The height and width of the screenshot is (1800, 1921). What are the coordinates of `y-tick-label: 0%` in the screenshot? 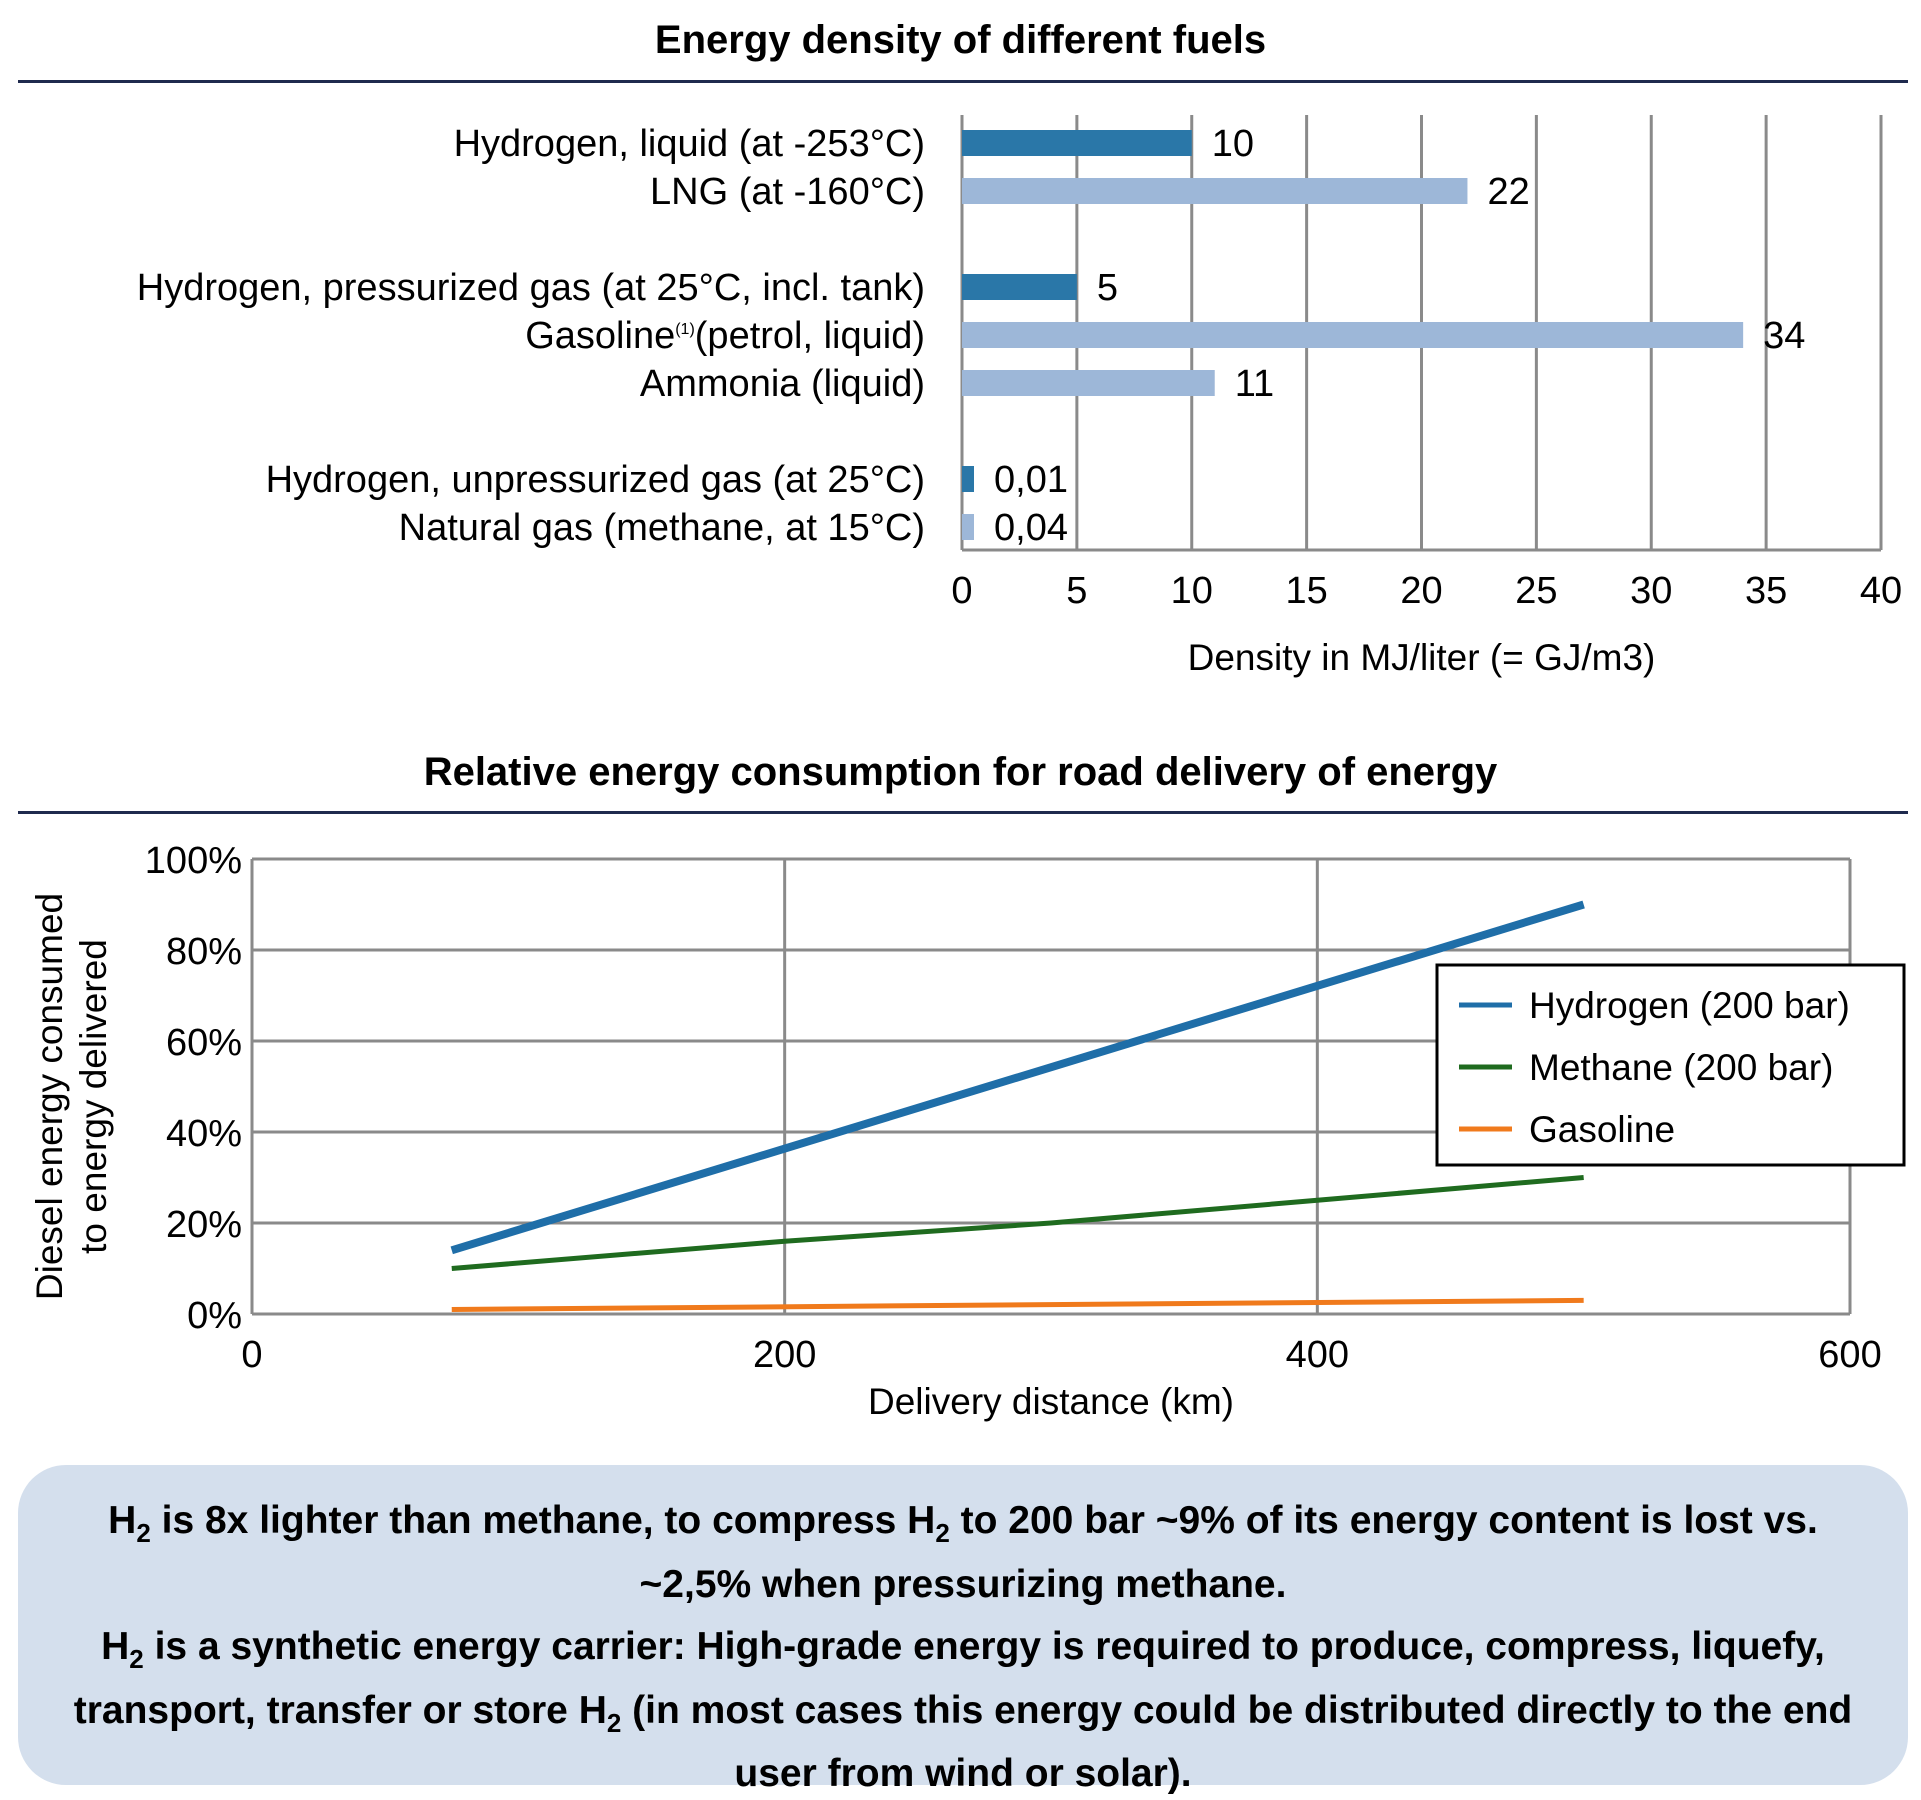 It's located at (214, 1316).